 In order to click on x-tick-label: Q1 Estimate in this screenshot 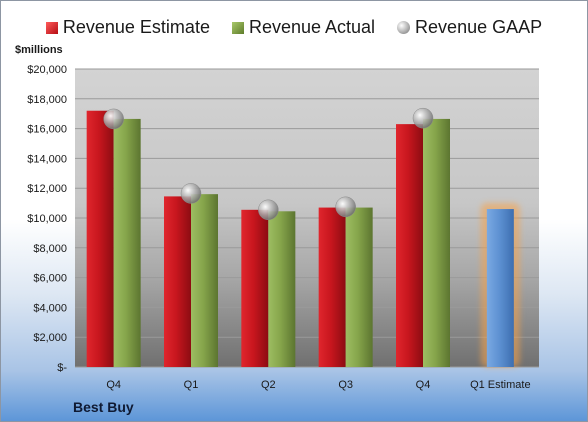, I will do `click(500, 385)`.